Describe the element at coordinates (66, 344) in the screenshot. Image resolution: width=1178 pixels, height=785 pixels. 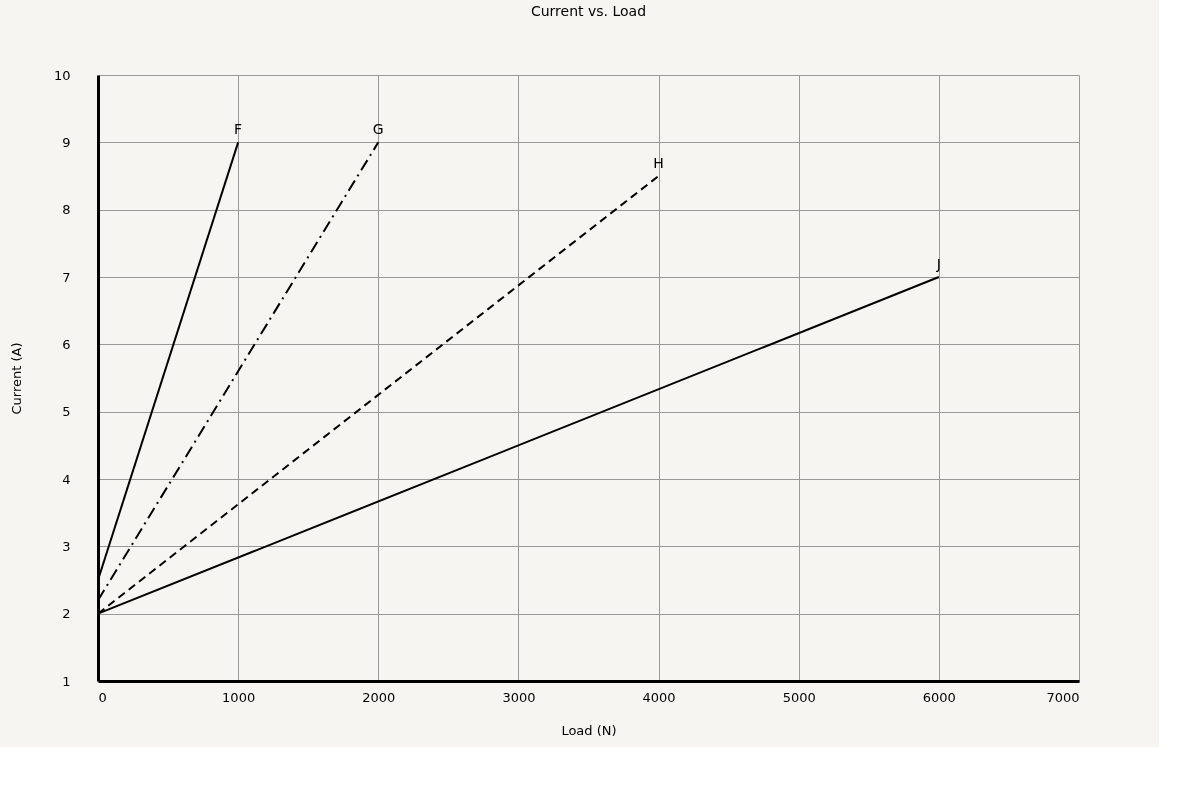
I see `y-tick-label: 6` at that location.